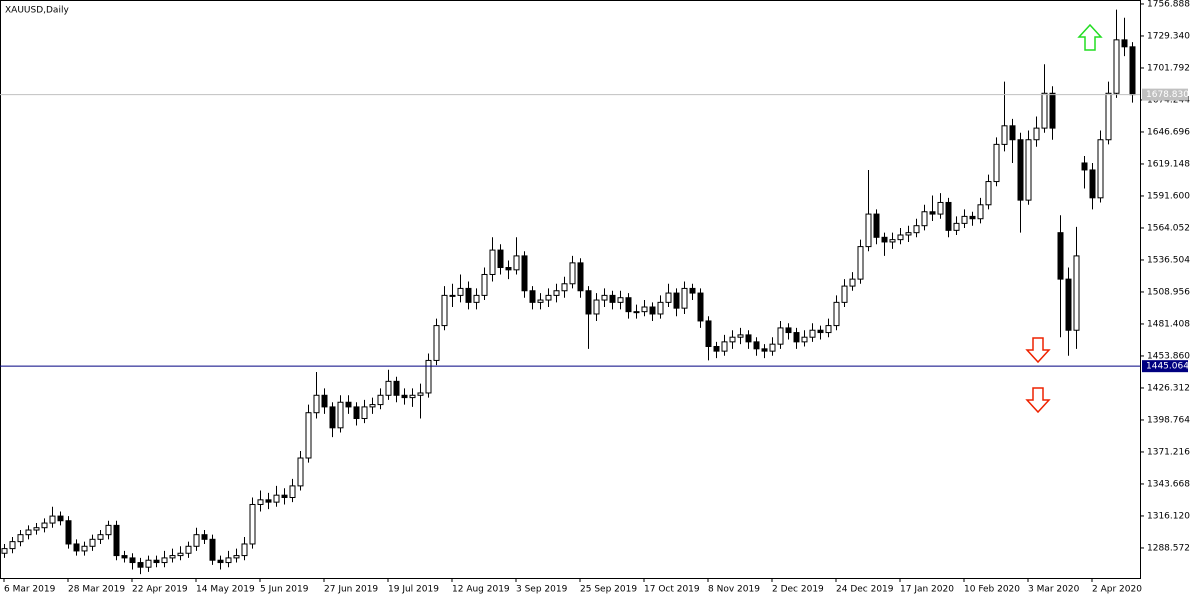 This screenshot has width=1200, height=600. I want to click on y-tick-label: 1756.888, so click(1168, 4).